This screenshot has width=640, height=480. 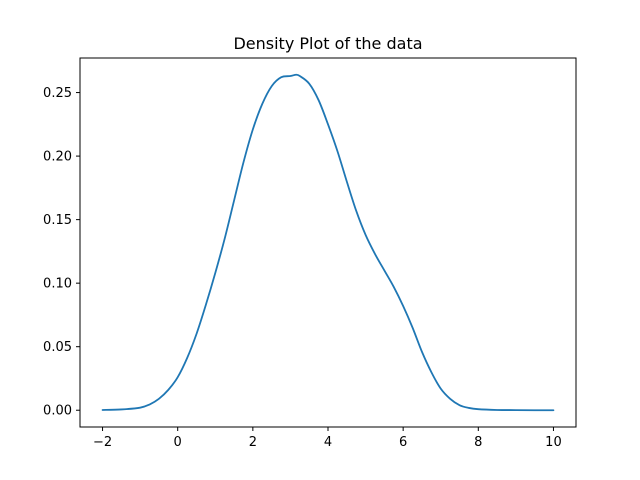 I want to click on y-tick-label: 0.00, so click(x=57, y=411).